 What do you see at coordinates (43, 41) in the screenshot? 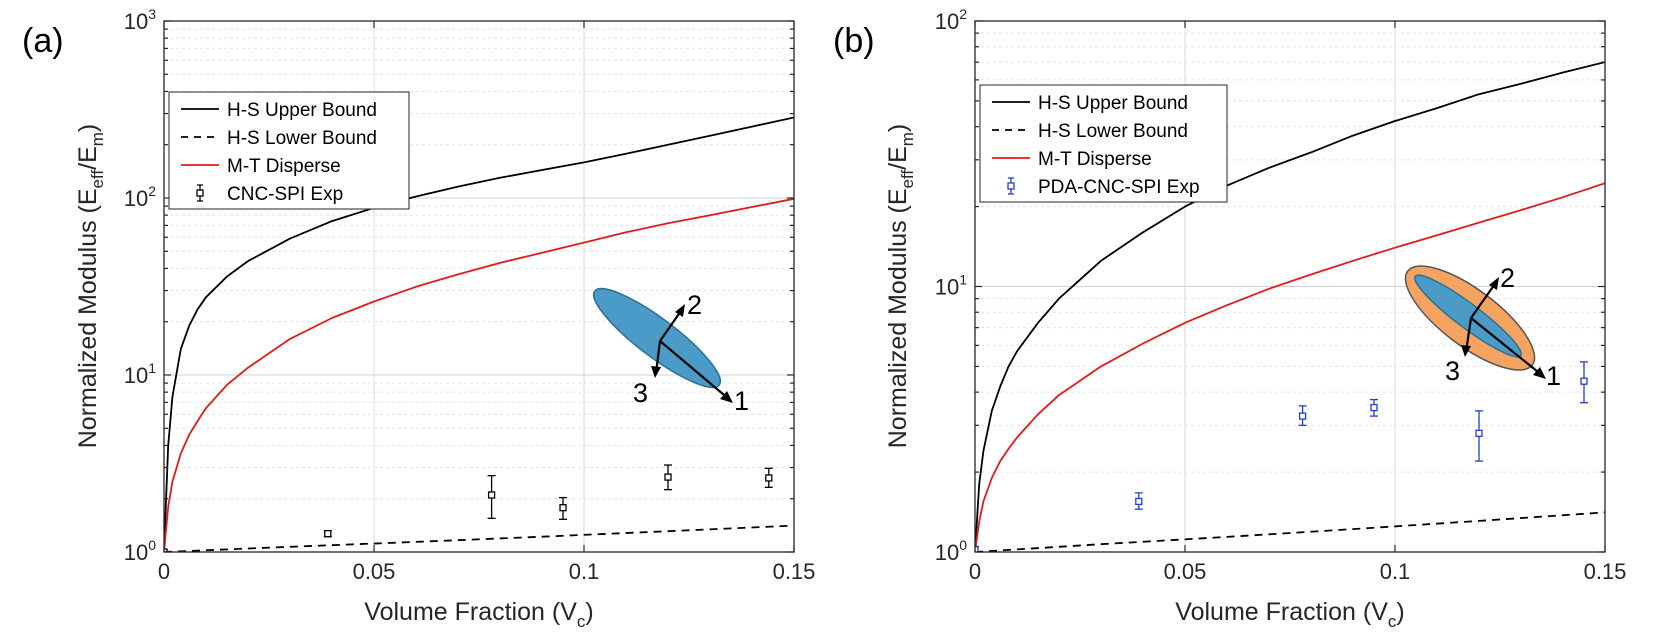
I see `panel-a-label: (a)` at bounding box center [43, 41].